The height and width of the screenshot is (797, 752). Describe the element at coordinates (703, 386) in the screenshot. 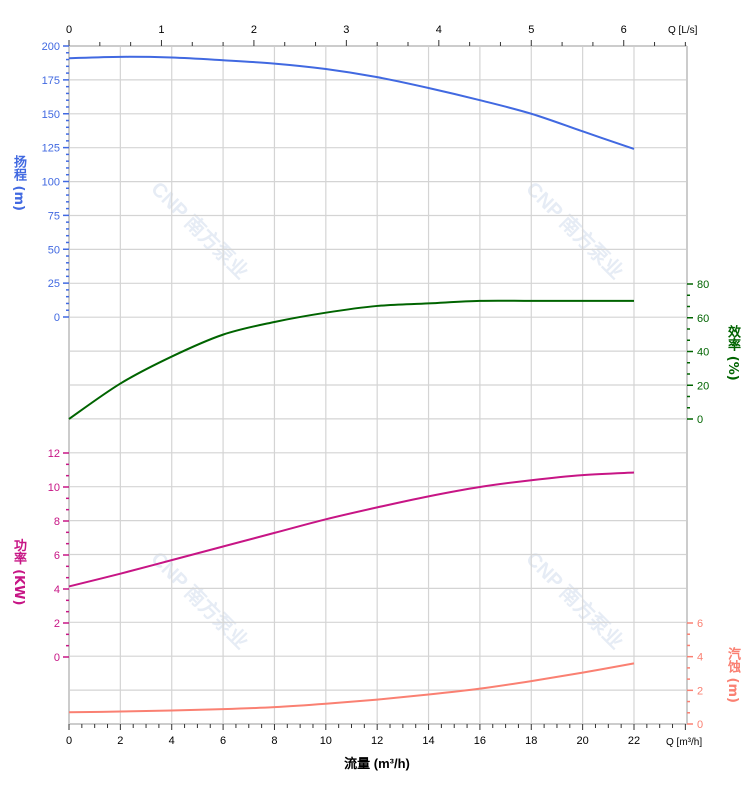

I see `efficiency-tick-label: 20` at that location.